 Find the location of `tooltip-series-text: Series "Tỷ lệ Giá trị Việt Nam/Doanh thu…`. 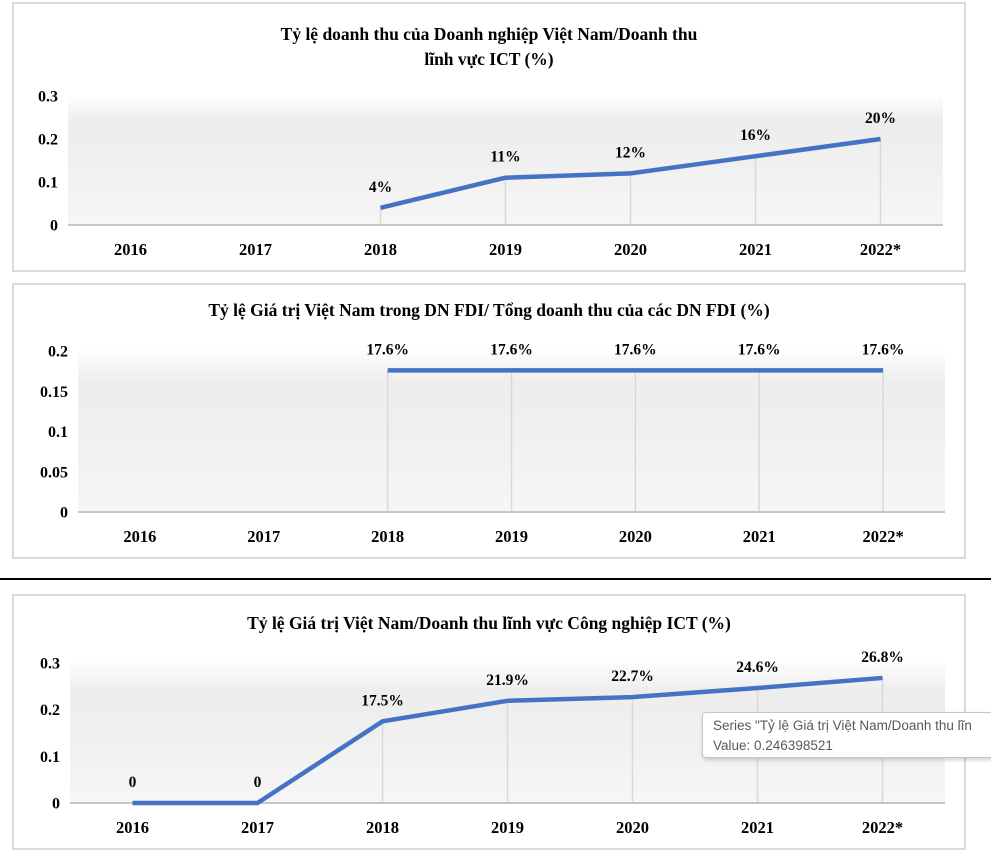

tooltip-series-text: Series "Tỷ lệ Giá trị Việt Nam/Doanh thu… is located at coordinates (842, 725).